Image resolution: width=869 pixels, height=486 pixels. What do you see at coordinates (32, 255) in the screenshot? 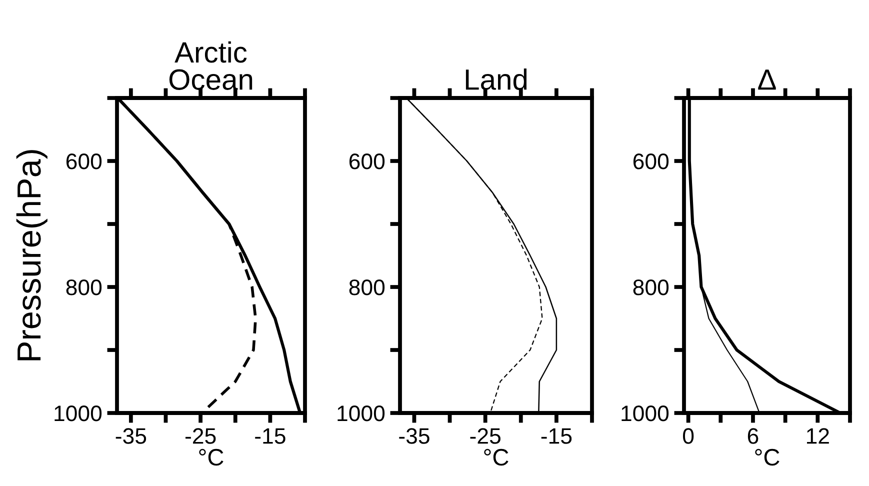
I see `y-axis-title: Pressure(hPa)` at bounding box center [32, 255].